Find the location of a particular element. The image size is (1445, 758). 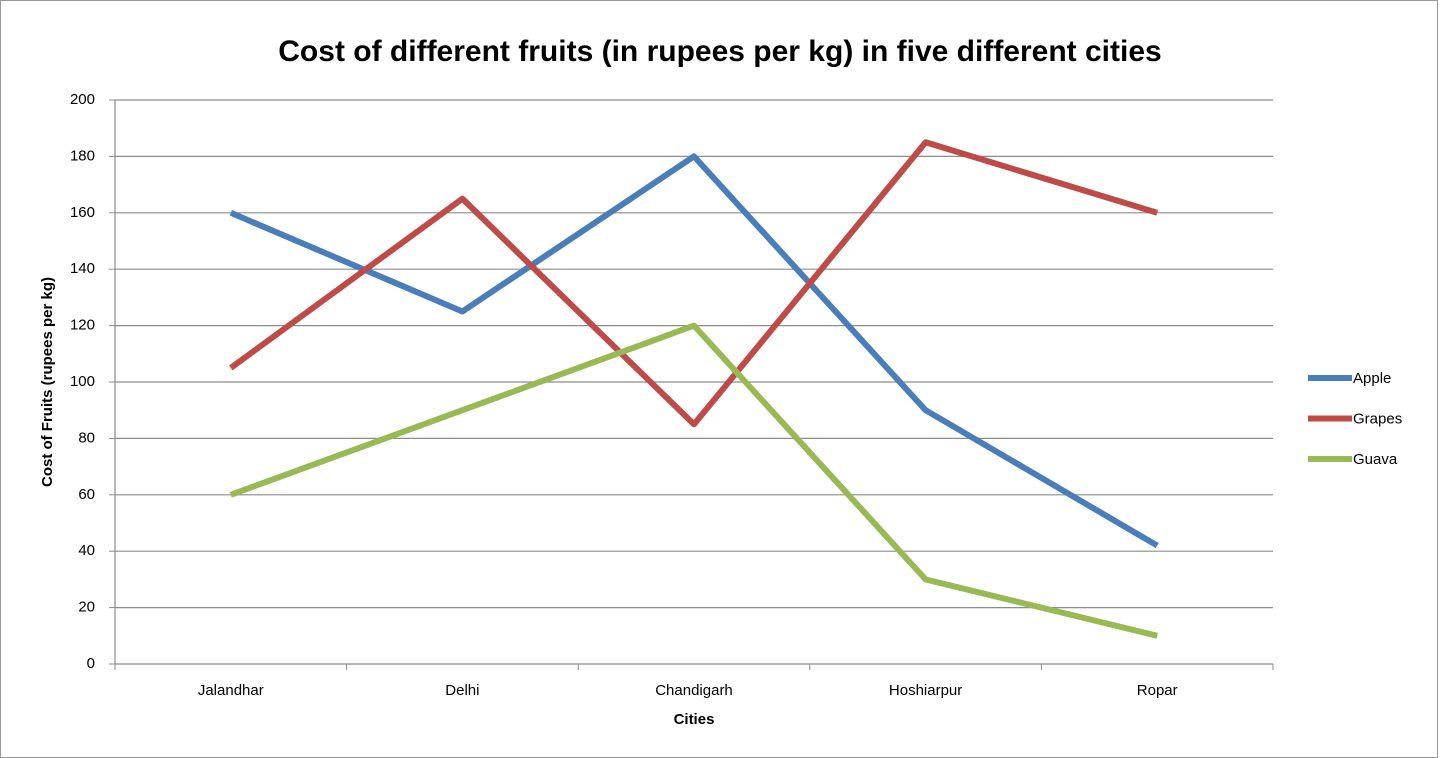

y-tick-label: 200 is located at coordinates (82, 99).